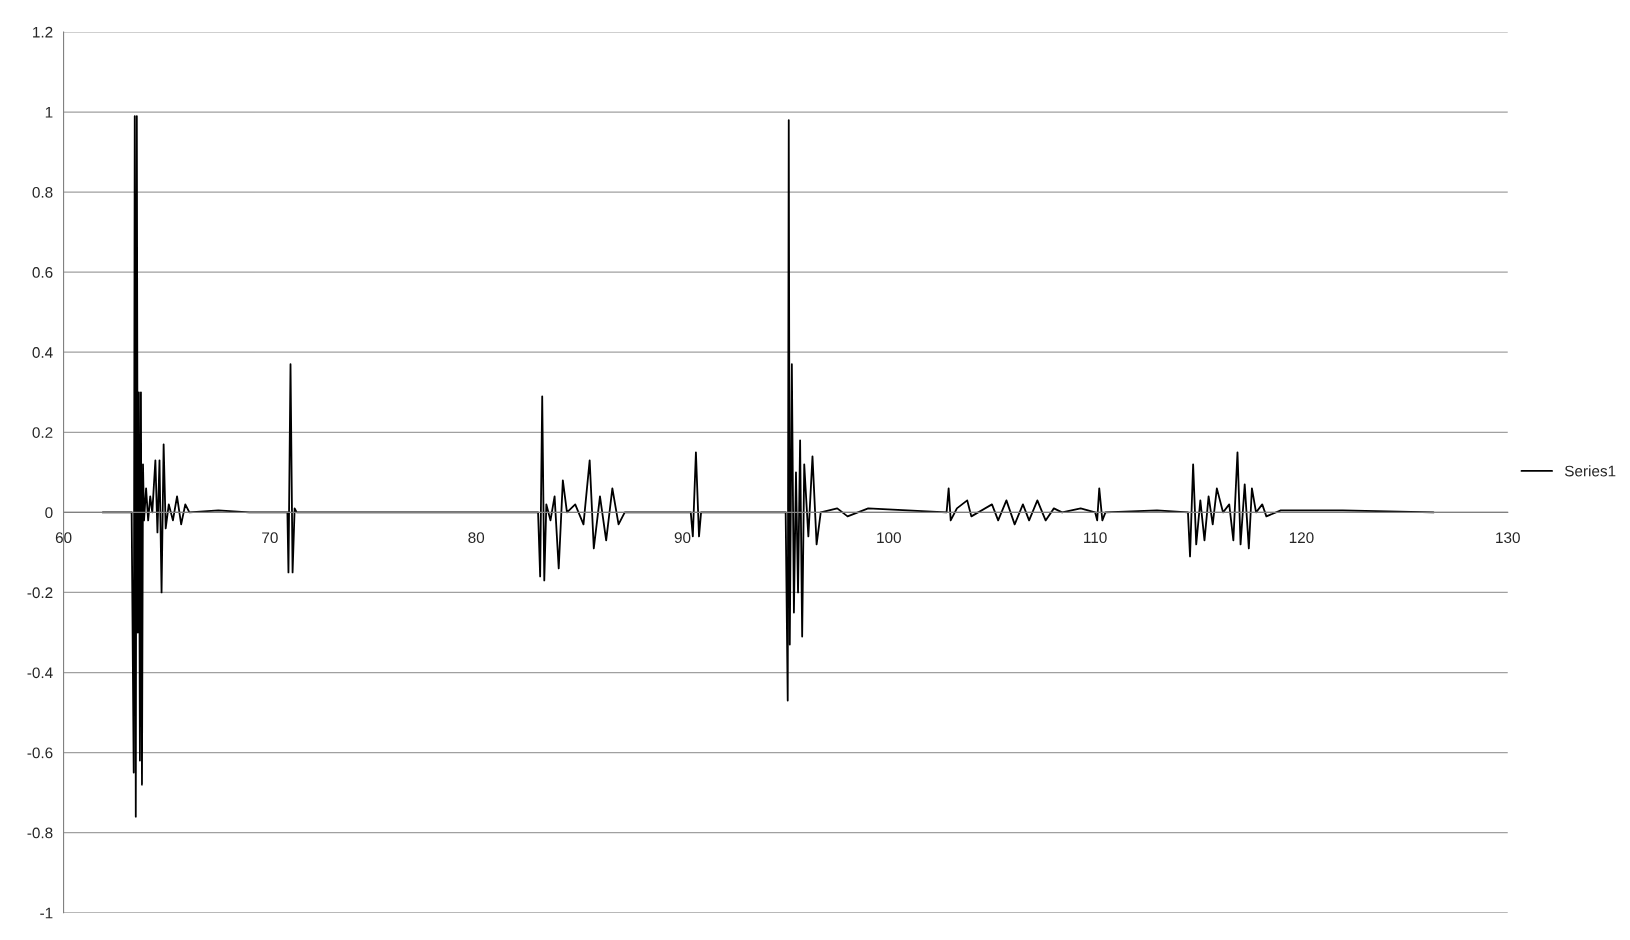  Describe the element at coordinates (40, 753) in the screenshot. I see `y-tick-label: -0.6` at that location.